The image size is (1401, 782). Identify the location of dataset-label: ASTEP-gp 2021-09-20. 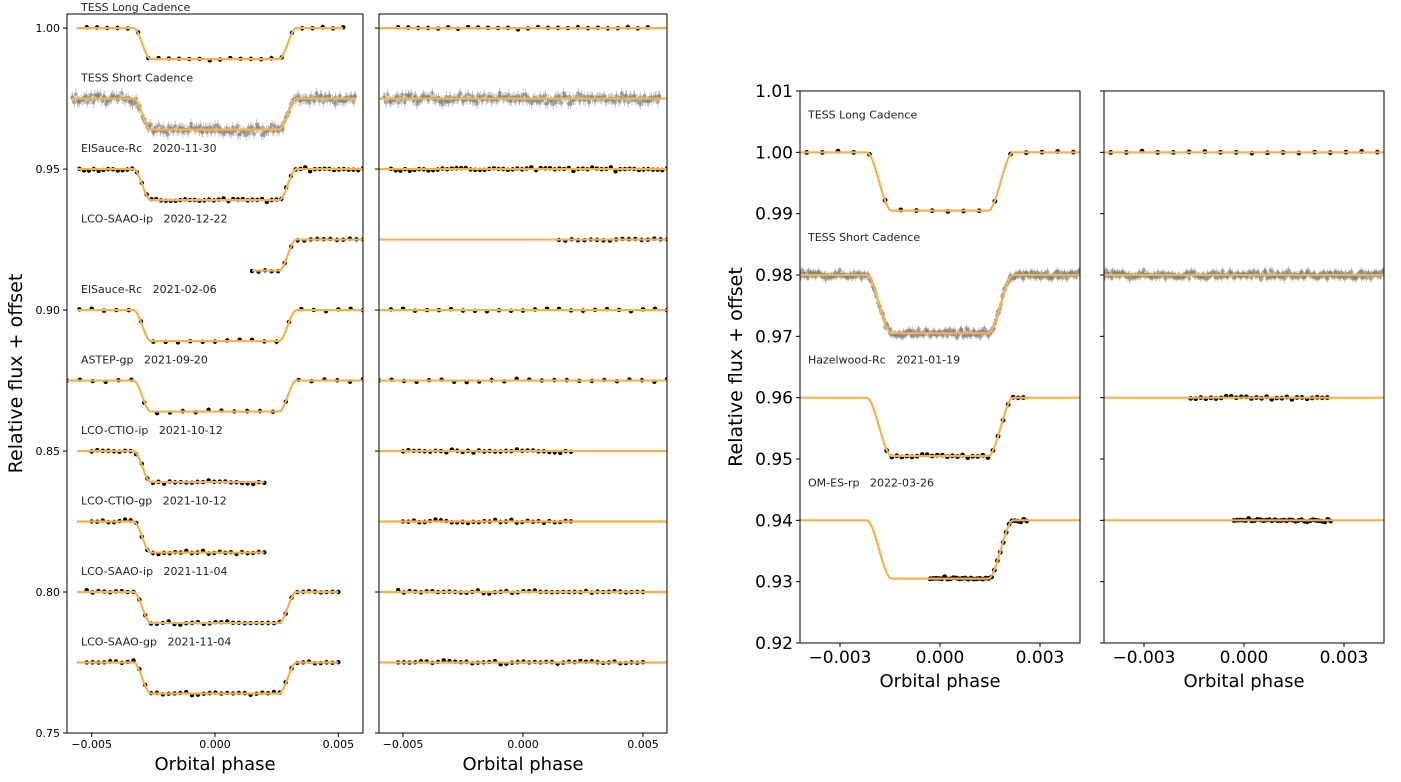
(144, 360).